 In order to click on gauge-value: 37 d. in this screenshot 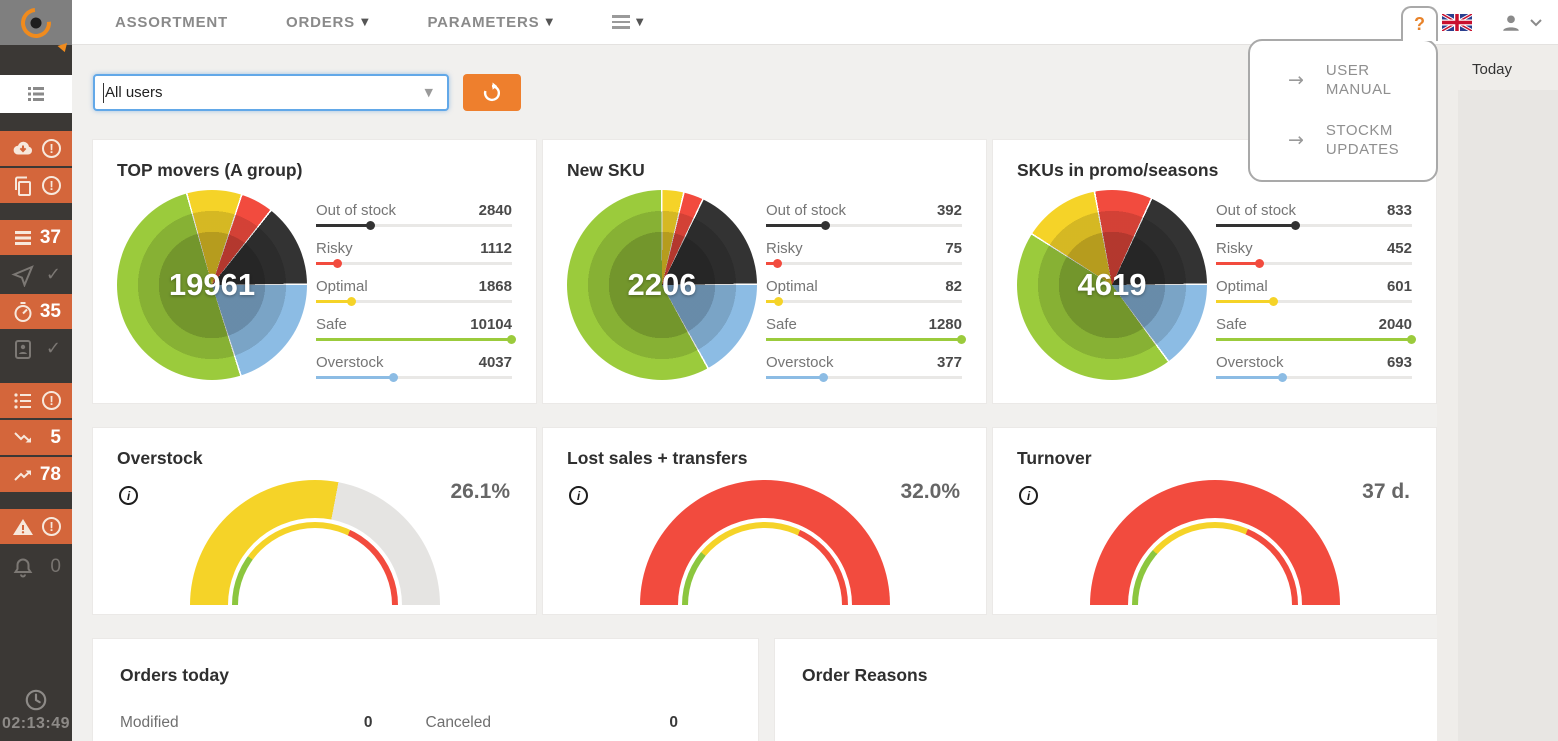, I will do `click(1386, 491)`.